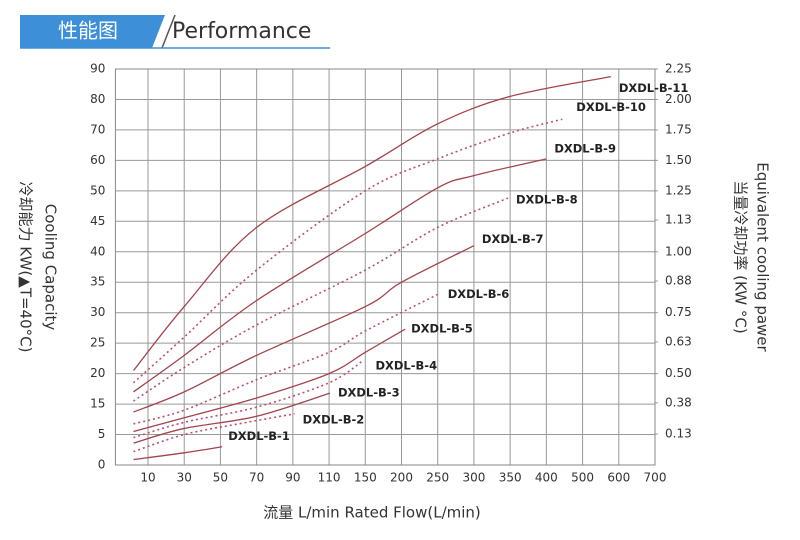 This screenshot has width=800, height=540. I want to click on y-tick-label: 20, so click(97, 373).